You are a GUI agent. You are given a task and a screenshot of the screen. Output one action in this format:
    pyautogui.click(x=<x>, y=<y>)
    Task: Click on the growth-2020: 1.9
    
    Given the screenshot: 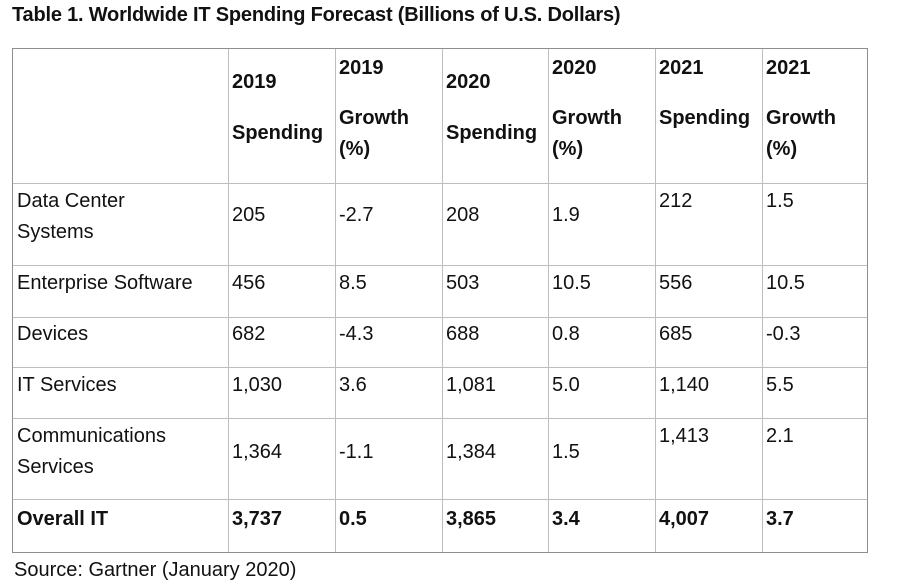 What is the action you would take?
    pyautogui.click(x=566, y=215)
    